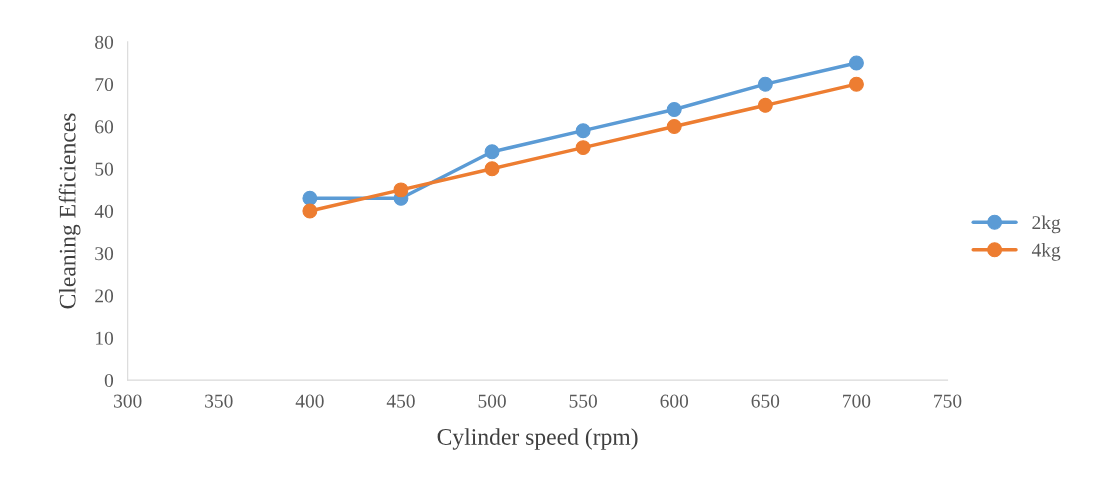 The height and width of the screenshot is (493, 1120). Describe the element at coordinates (857, 401) in the screenshot. I see `x-tick-label: 700` at that location.